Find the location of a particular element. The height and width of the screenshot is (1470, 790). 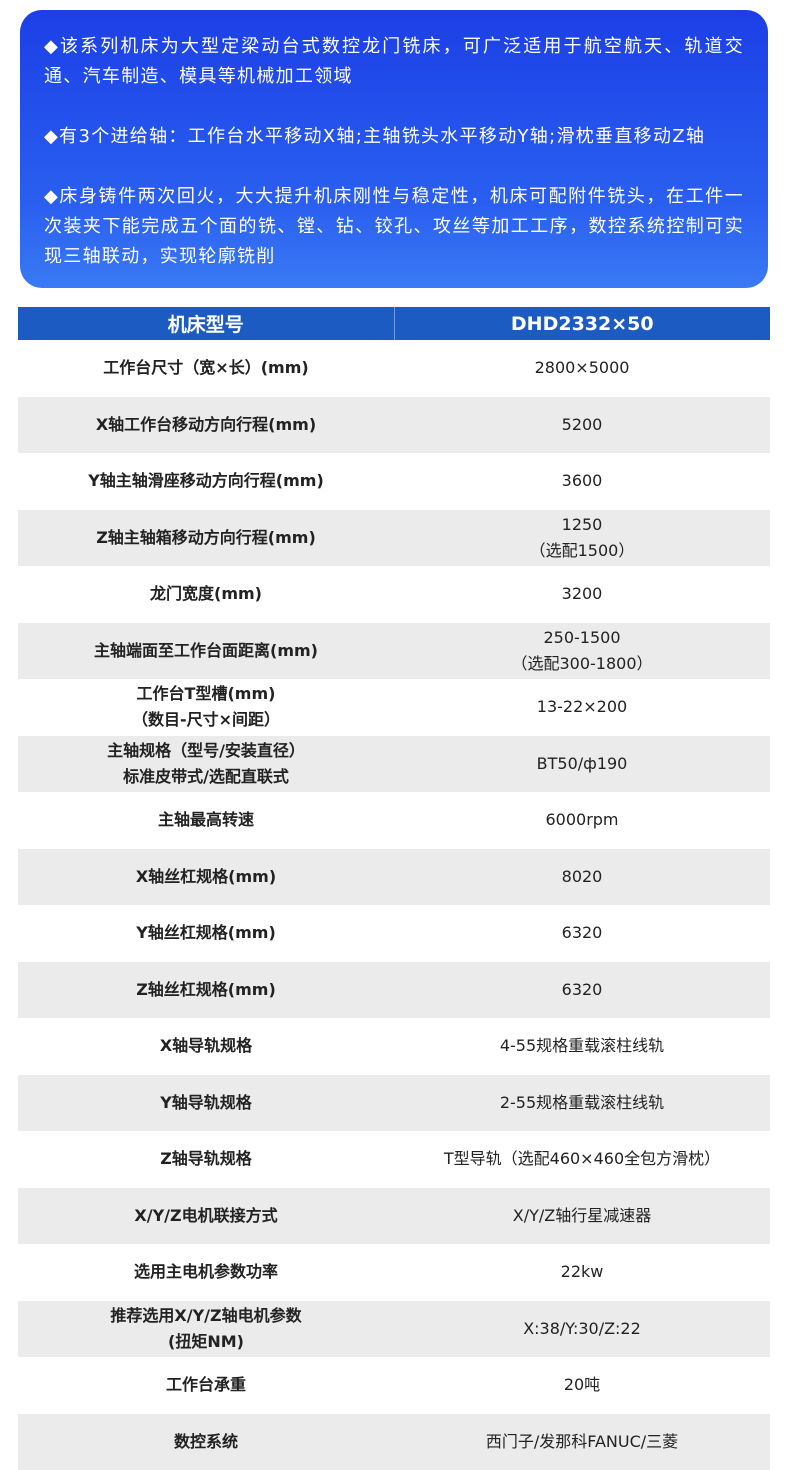

cell-line: 2800×5000 is located at coordinates (582, 368).